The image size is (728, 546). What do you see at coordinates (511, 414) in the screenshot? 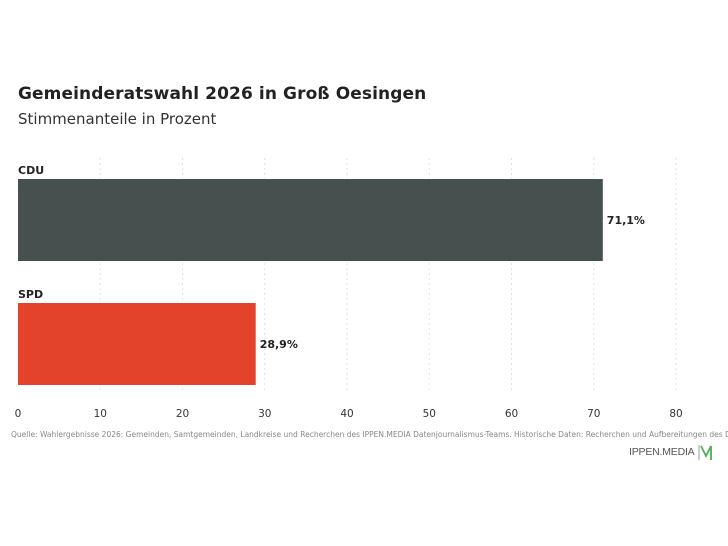
I see `x-tick-label: 60` at bounding box center [511, 414].